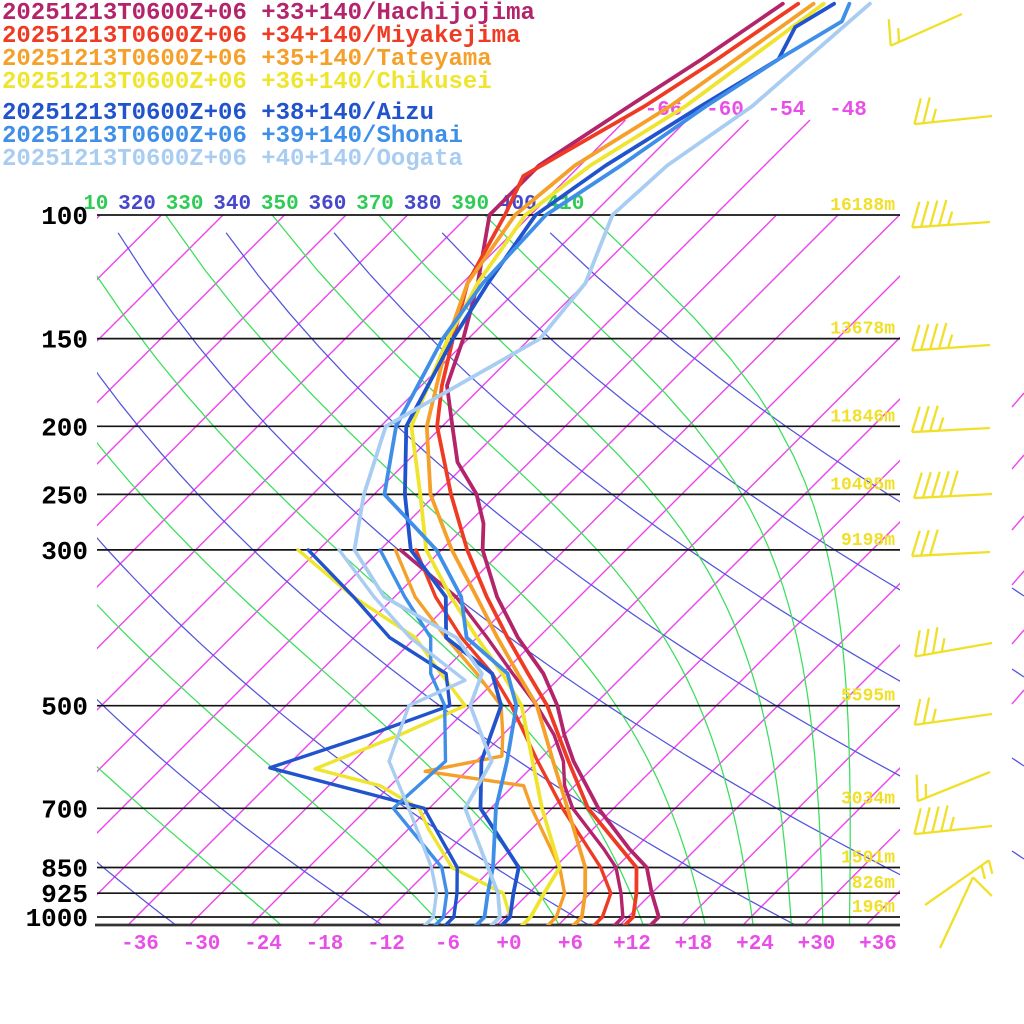 This screenshot has height=1024, width=1024. What do you see at coordinates (327, 204) in the screenshot?
I see `adiabat-label: 360` at bounding box center [327, 204].